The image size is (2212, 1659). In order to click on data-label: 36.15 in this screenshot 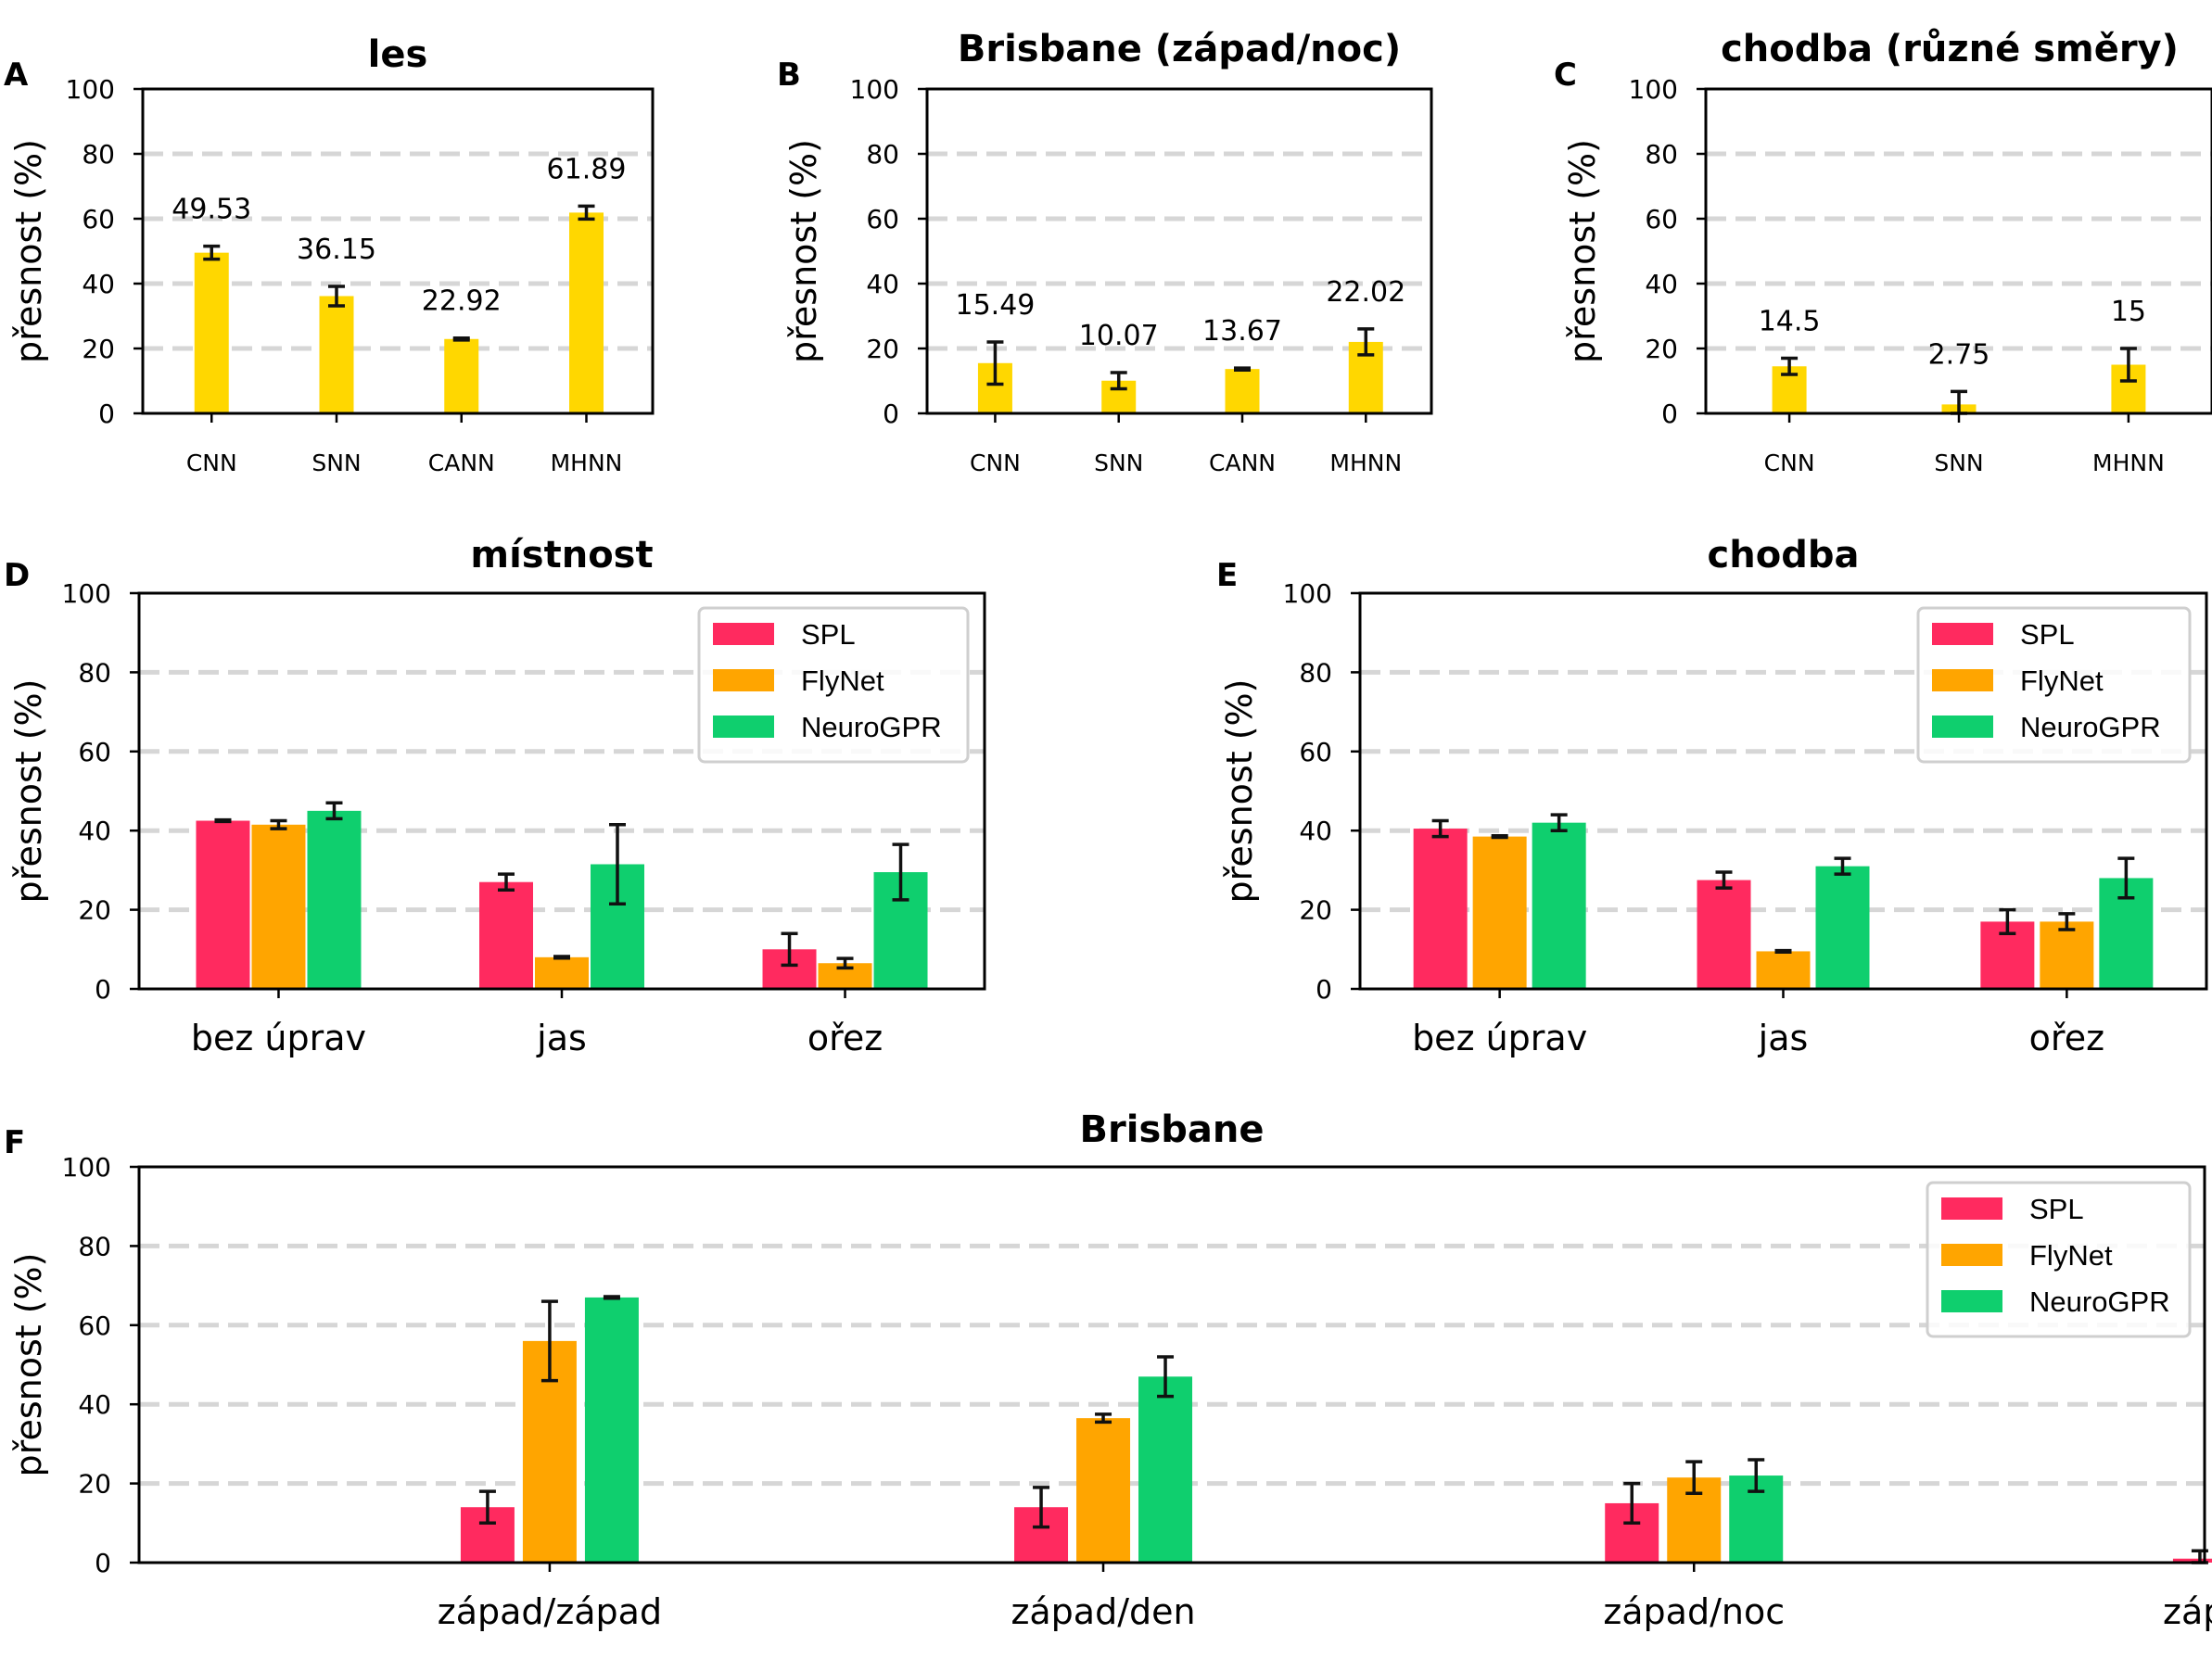, I will do `click(336, 250)`.